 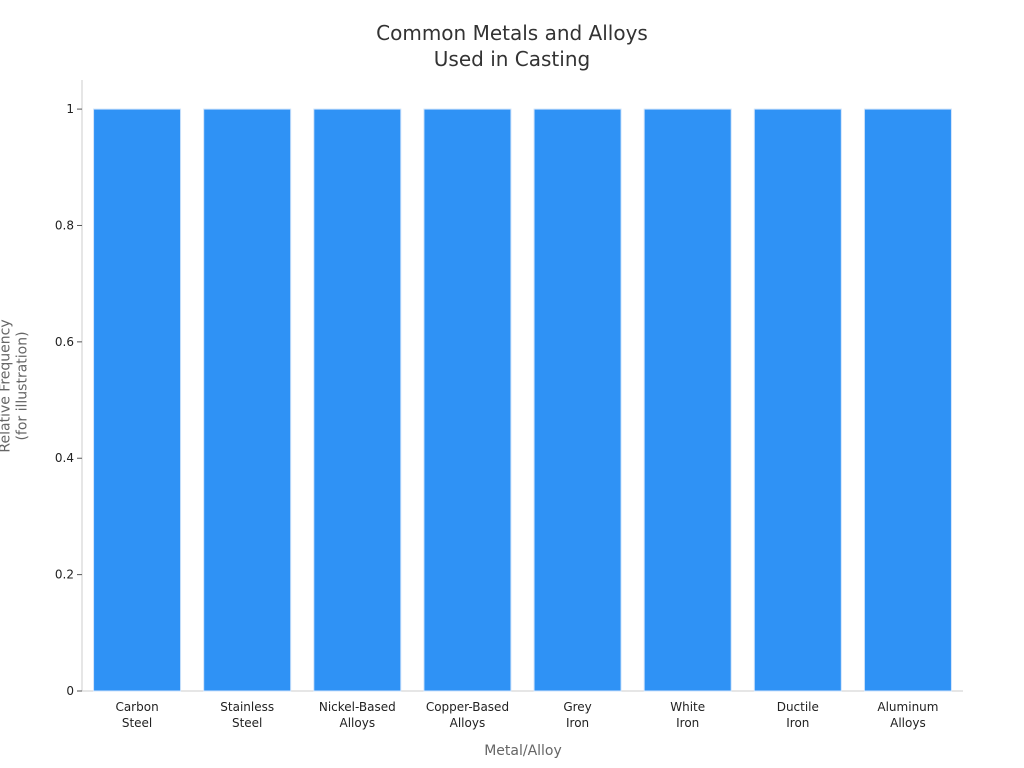 What do you see at coordinates (15, 385) in the screenshot?
I see `y-axis-label: Relative Frequency(for illustration)` at bounding box center [15, 385].